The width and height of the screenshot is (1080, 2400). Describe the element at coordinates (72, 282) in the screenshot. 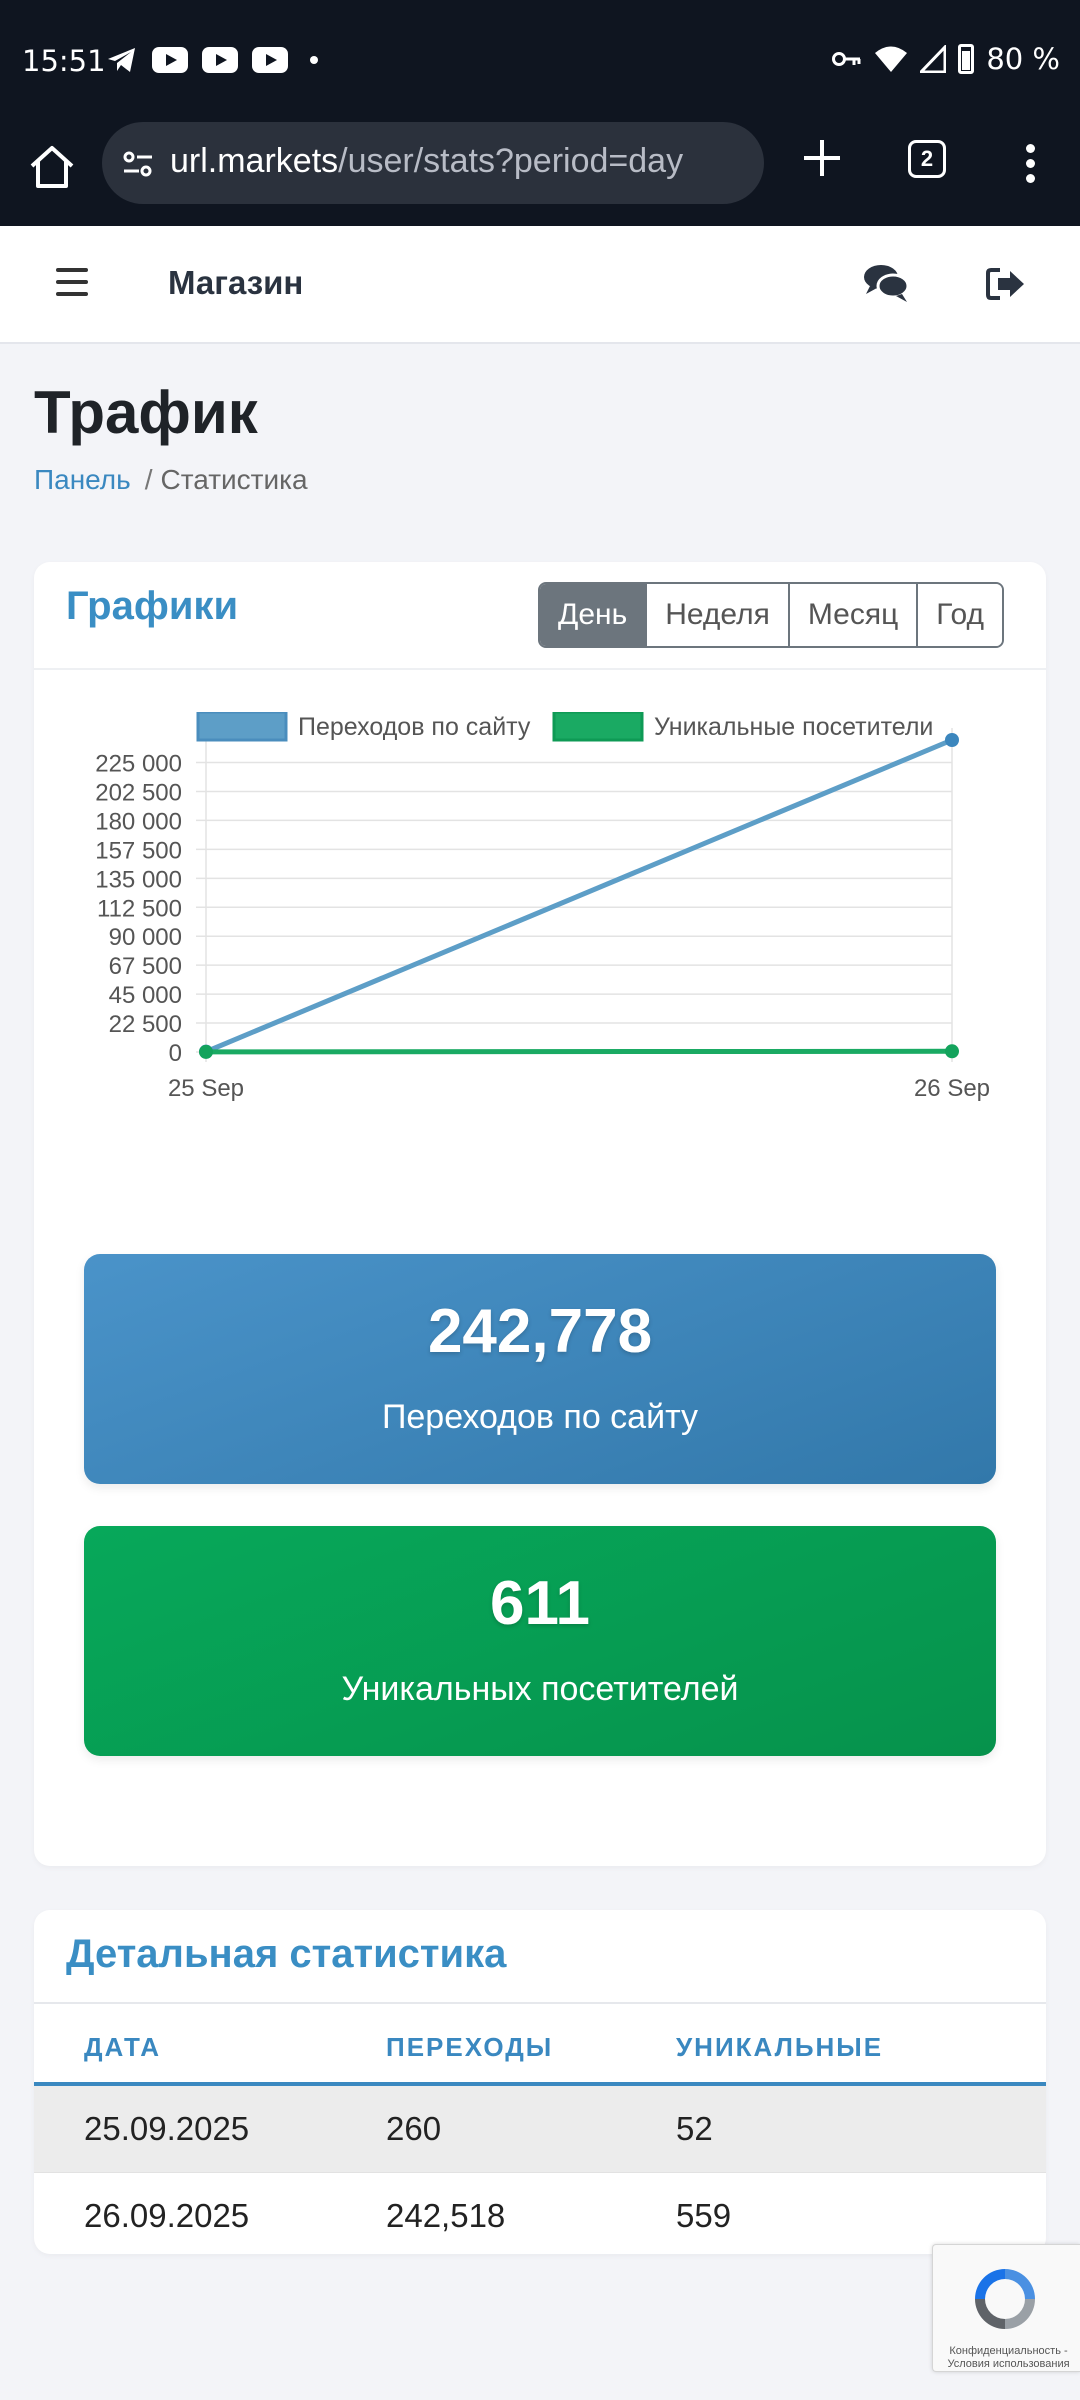

I see `hamburger-menu-icon` at that location.